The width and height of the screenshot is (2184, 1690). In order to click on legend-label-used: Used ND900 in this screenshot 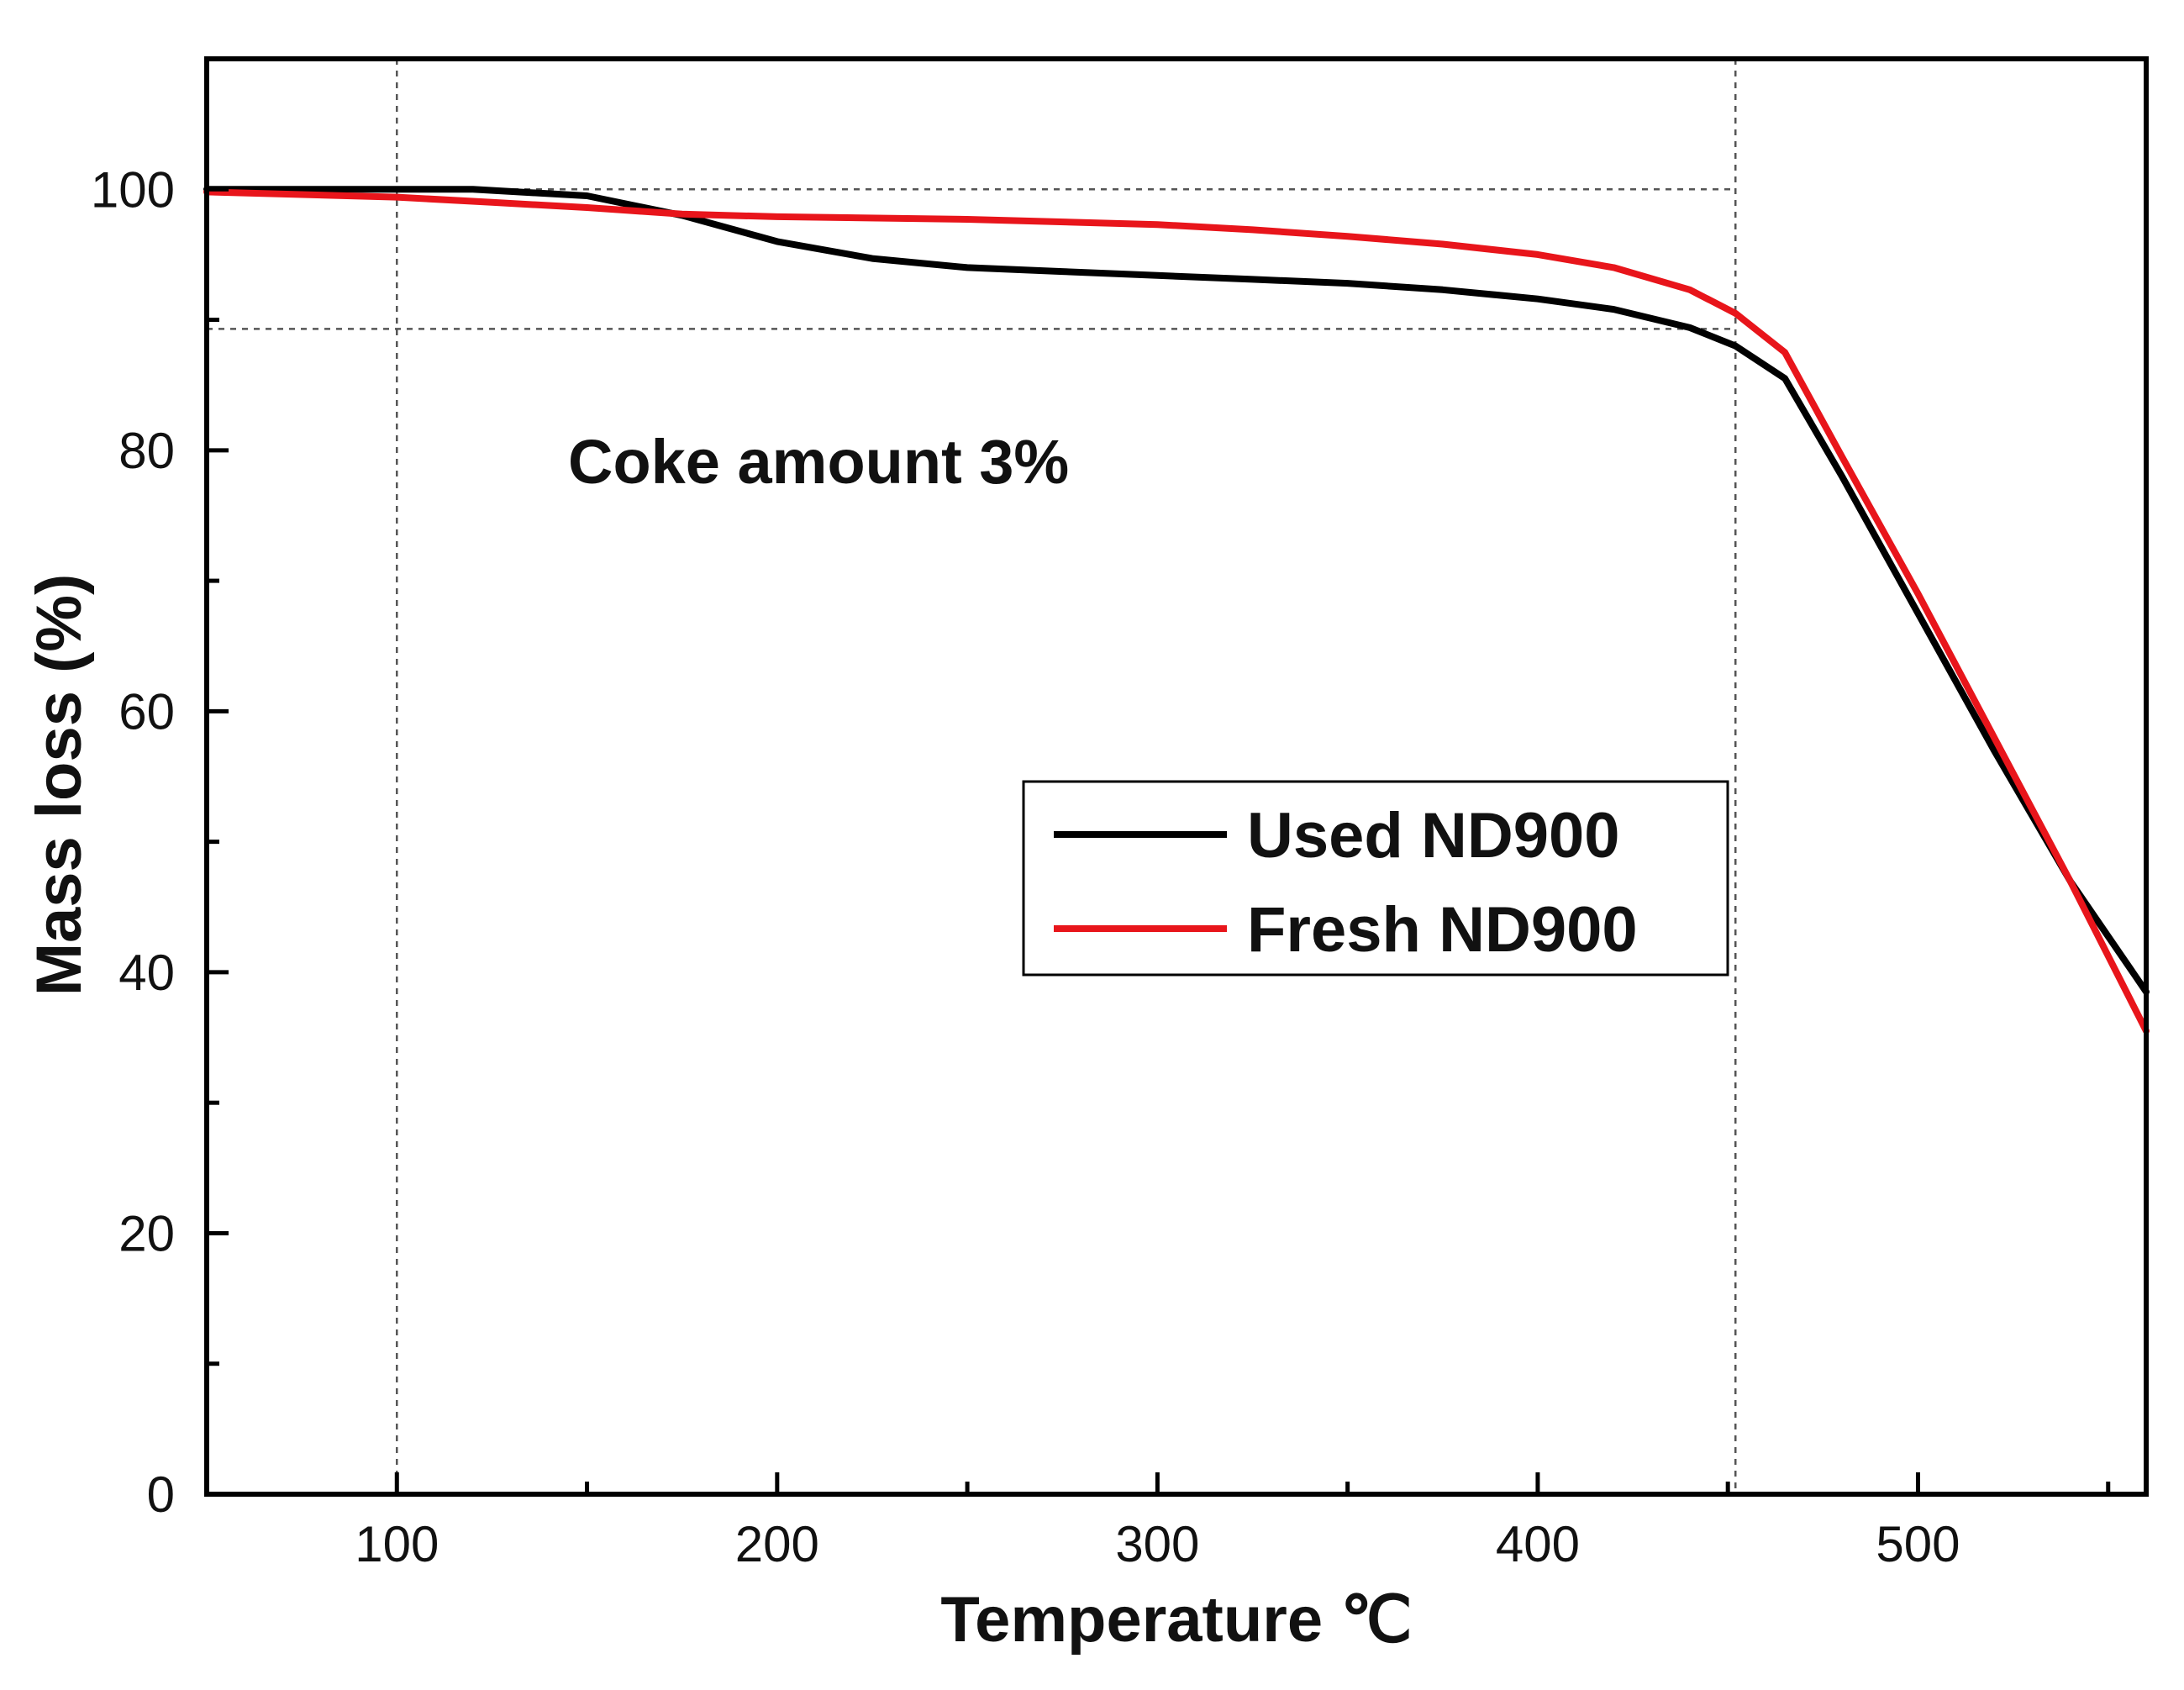, I will do `click(1433, 835)`.